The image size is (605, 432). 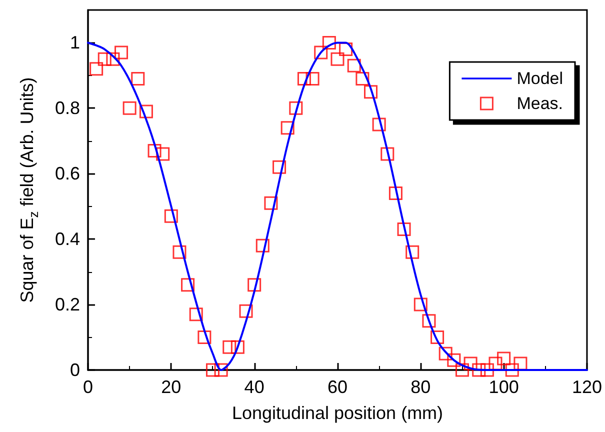 What do you see at coordinates (337, 387) in the screenshot?
I see `x-tick-label: 60` at bounding box center [337, 387].